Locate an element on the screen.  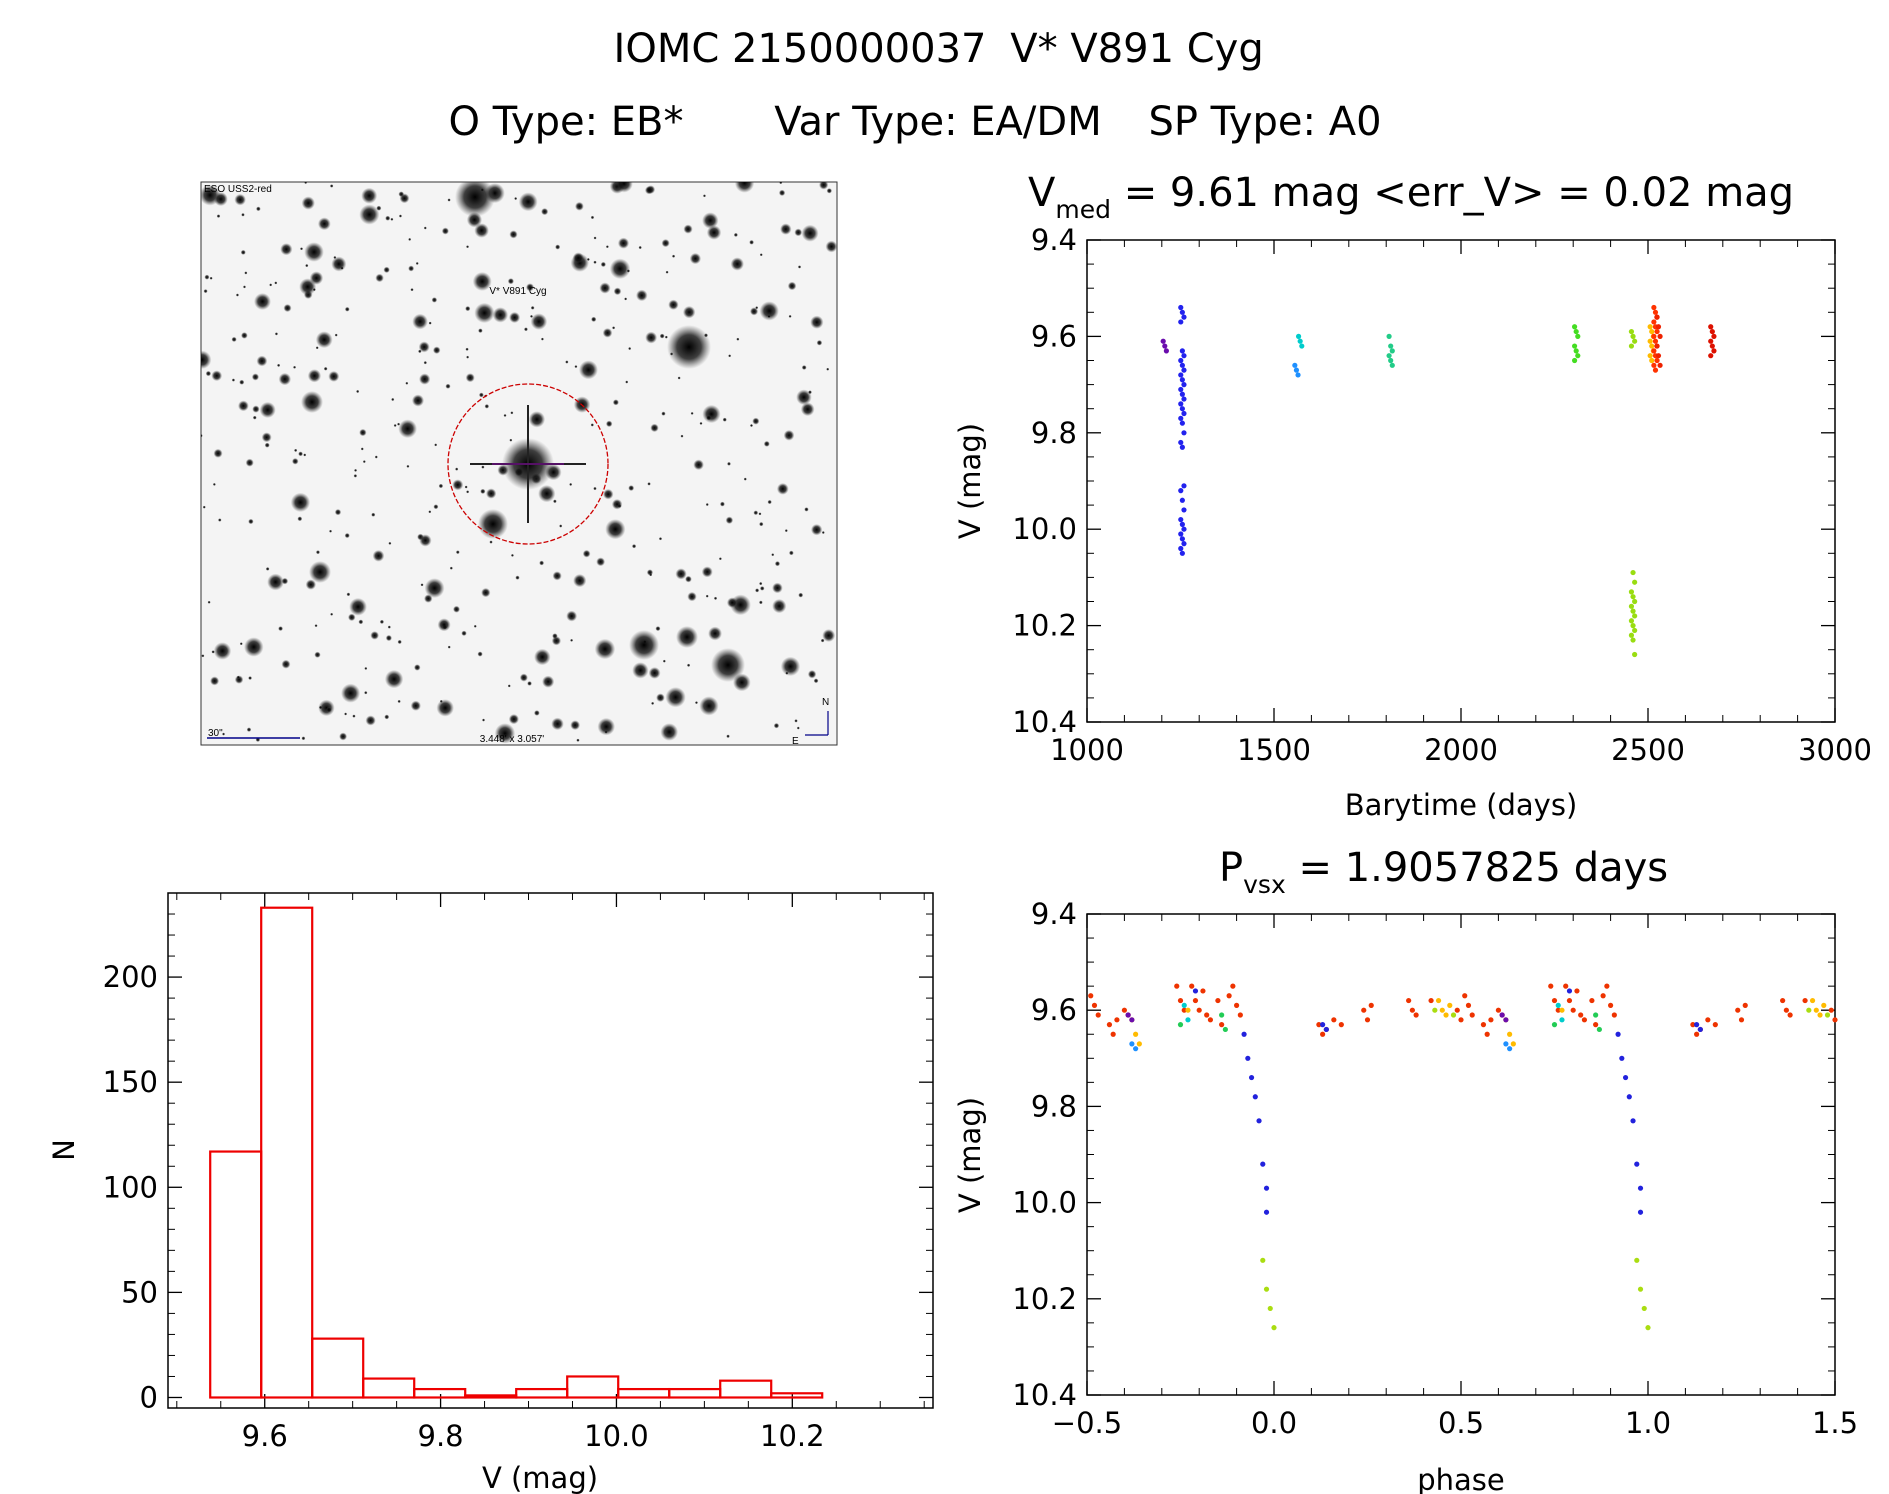
lc-phase-xtick-label: 0.5 is located at coordinates (1461, 1423).